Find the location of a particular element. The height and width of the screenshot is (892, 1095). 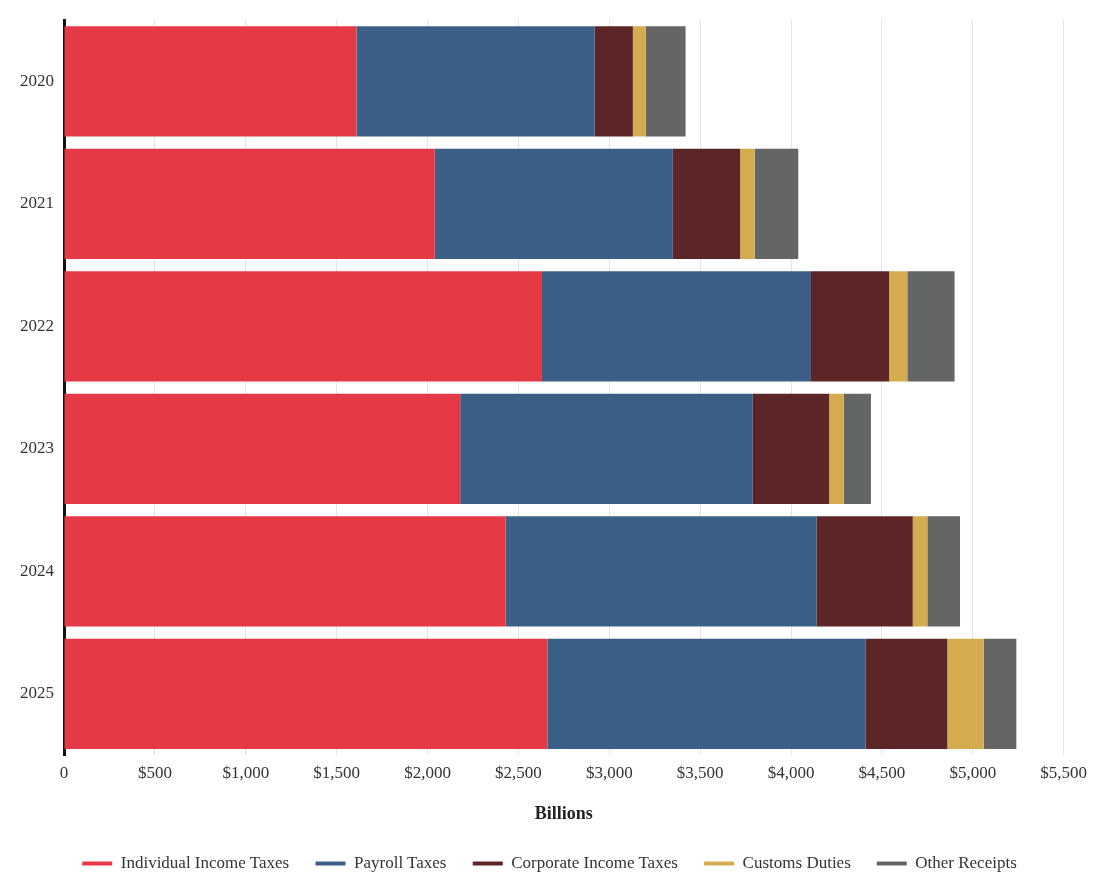

x-tick-label: $1,000 is located at coordinates (246, 772).